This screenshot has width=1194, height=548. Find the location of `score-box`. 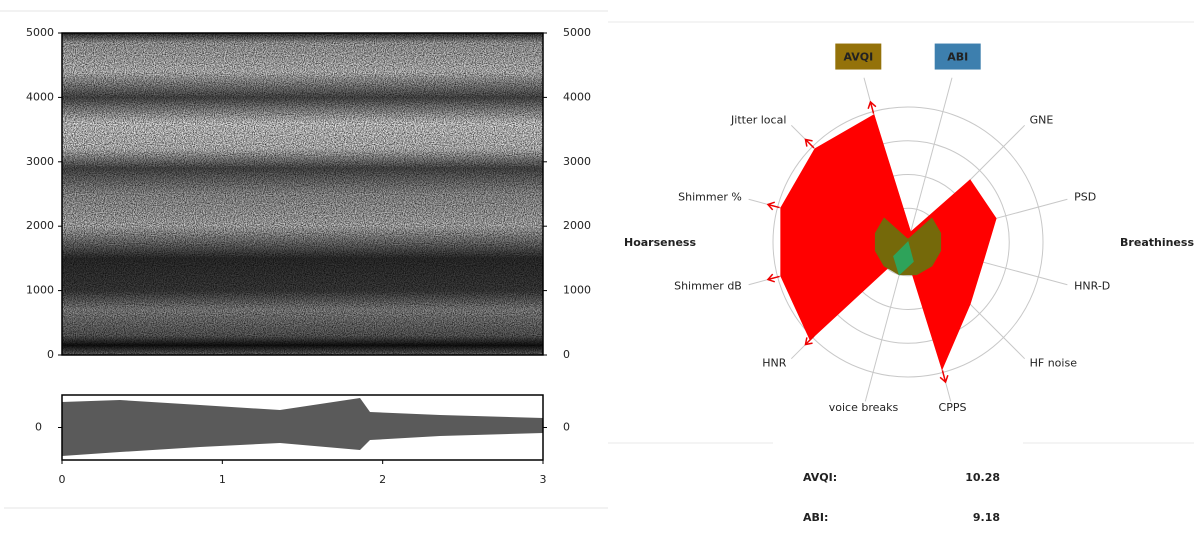

score-box is located at coordinates (898, 495).